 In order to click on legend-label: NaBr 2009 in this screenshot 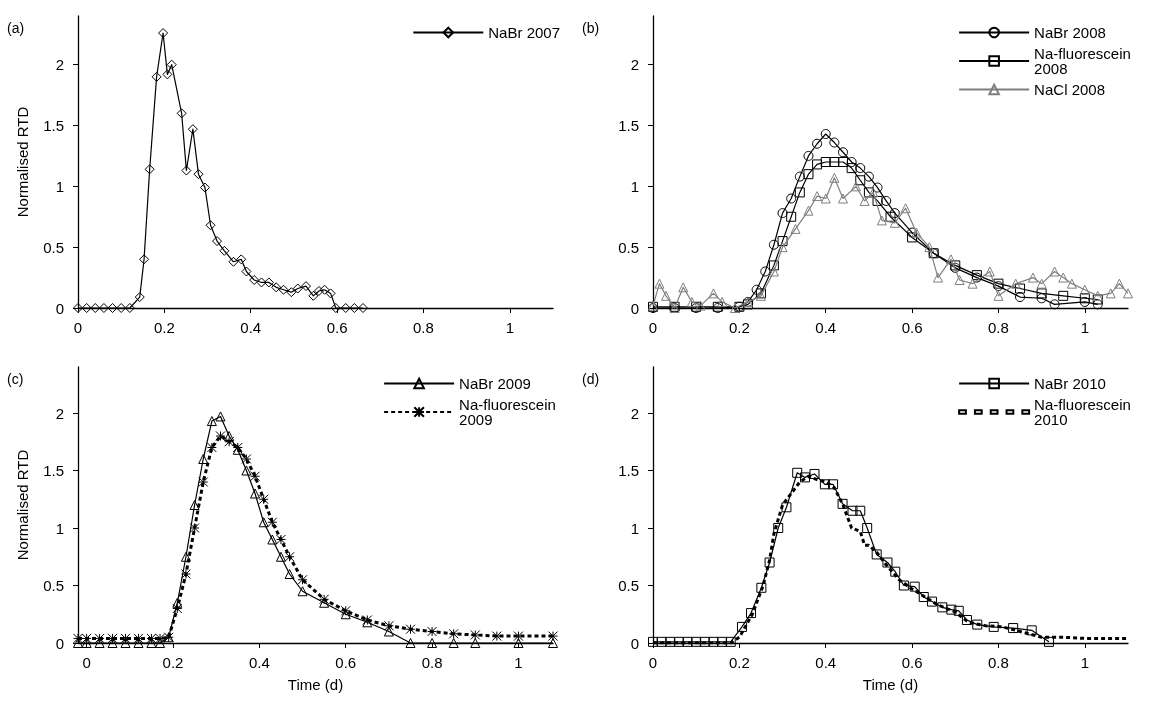, I will do `click(495, 383)`.